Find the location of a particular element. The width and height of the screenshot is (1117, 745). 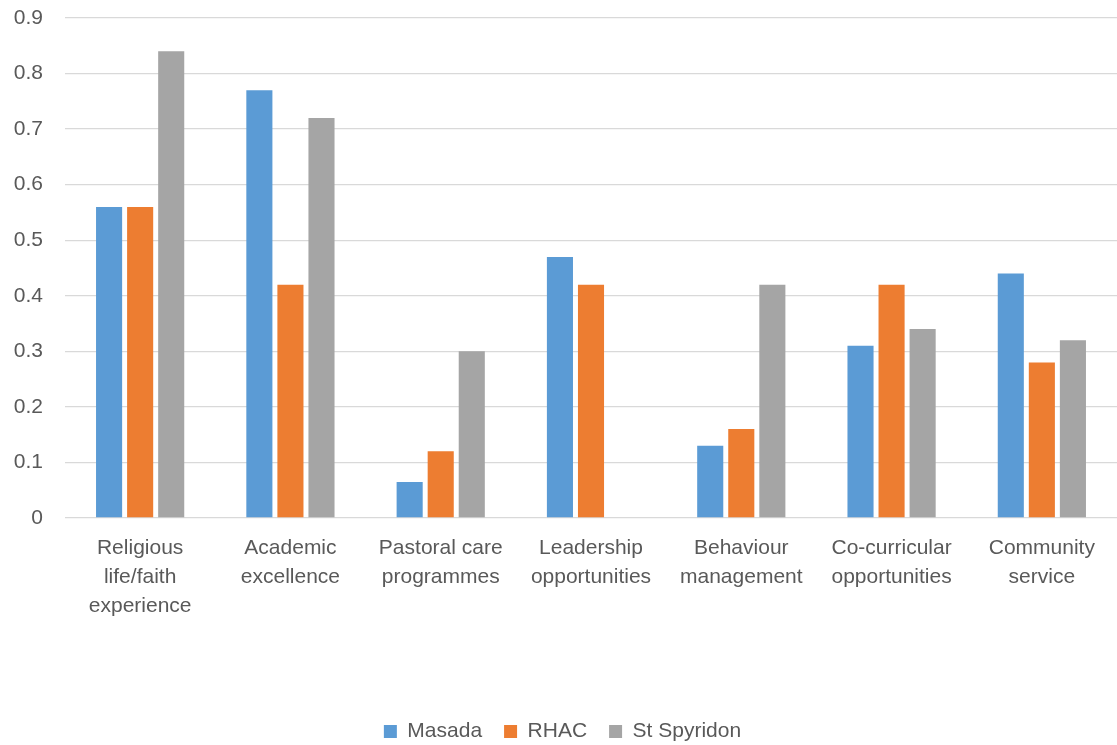

x-tick-label: Leadership opportunities is located at coordinates (591, 561).